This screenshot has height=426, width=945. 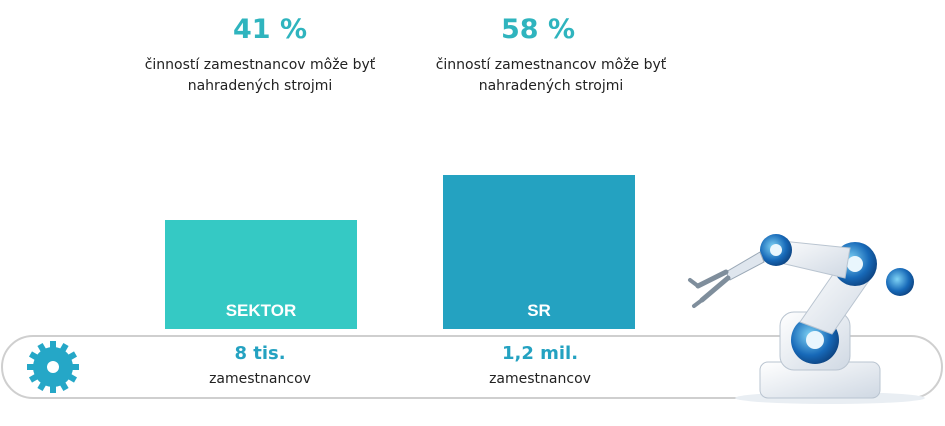 I want to click on robot-arm-icon, so click(x=806, y=319).